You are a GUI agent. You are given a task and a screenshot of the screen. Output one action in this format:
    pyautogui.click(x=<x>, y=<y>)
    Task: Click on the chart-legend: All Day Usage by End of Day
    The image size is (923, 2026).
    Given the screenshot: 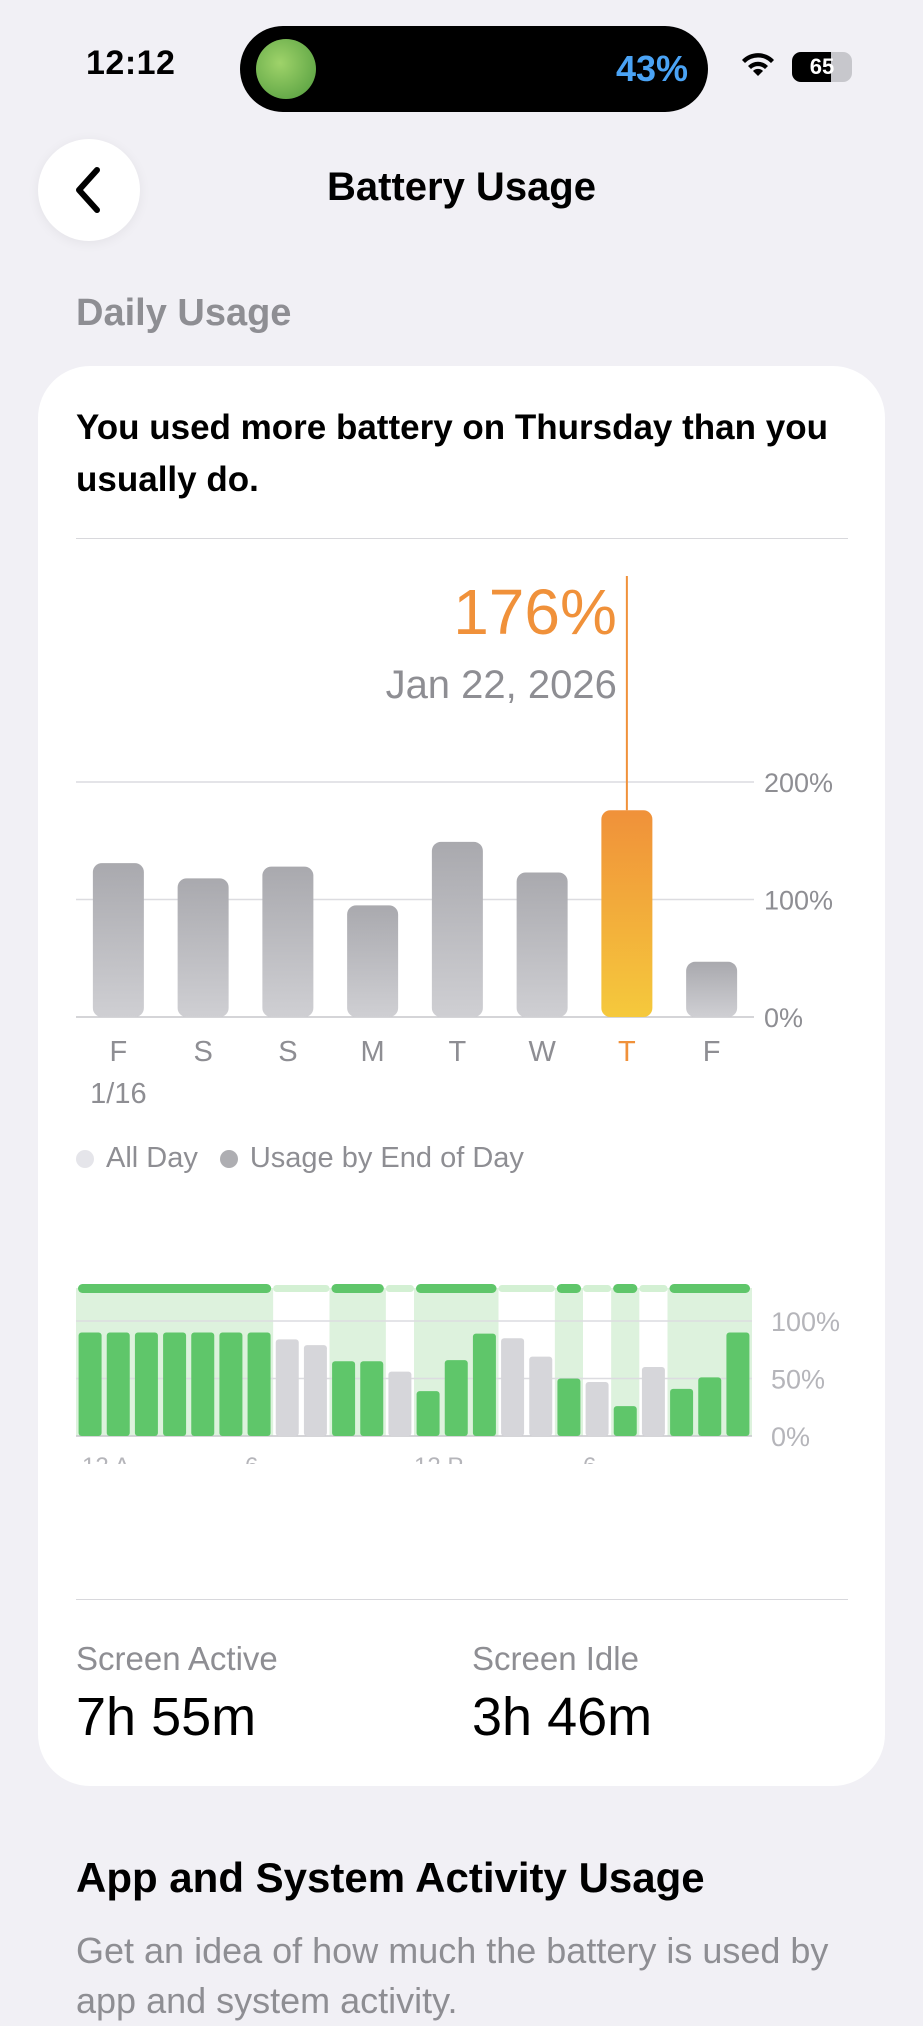 What is the action you would take?
    pyautogui.click(x=311, y=1158)
    